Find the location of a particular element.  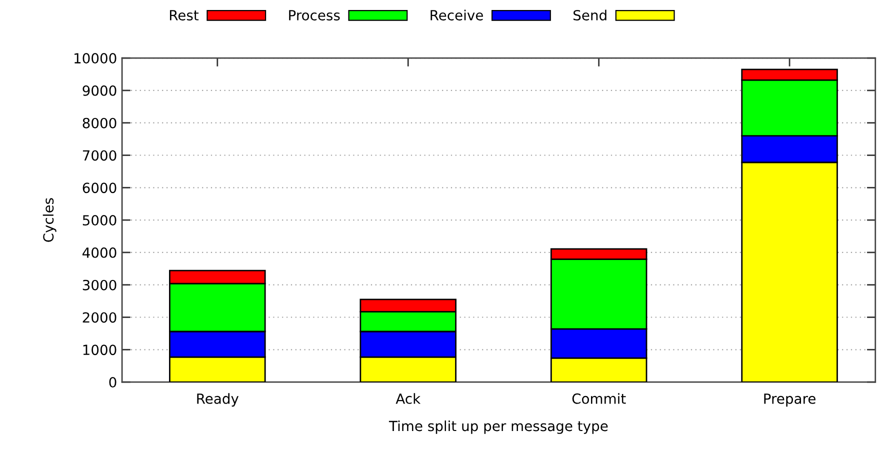

legend-label: Receive is located at coordinates (456, 15).